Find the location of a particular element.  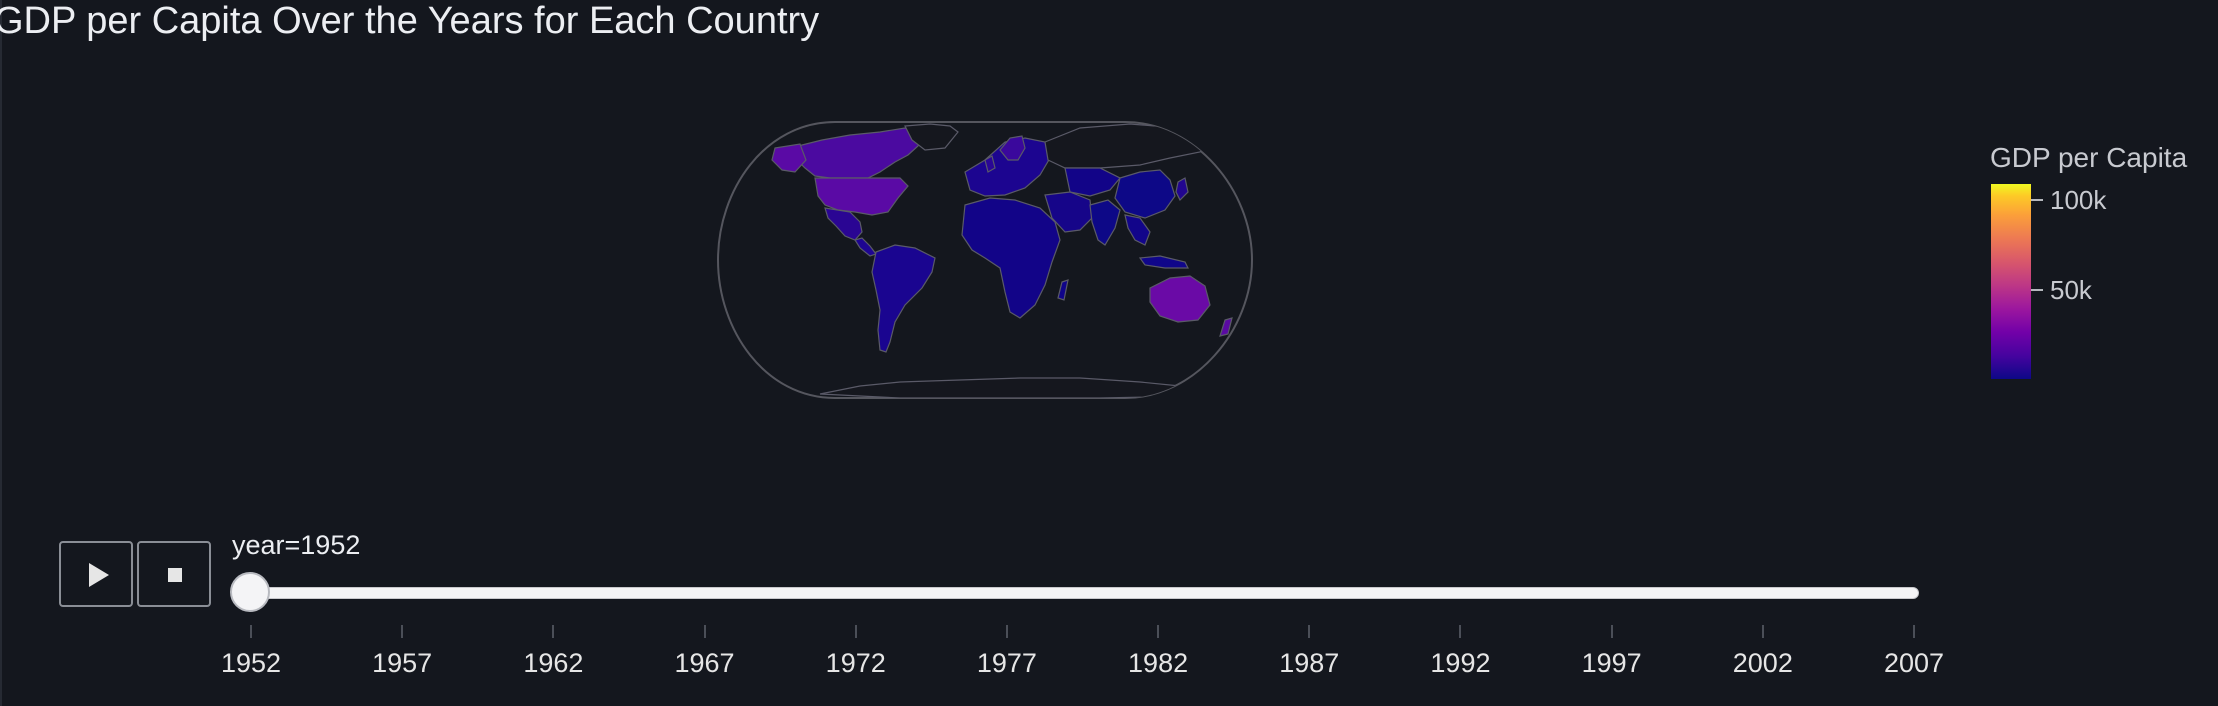

country-scandinavia is located at coordinates (1012, 148).